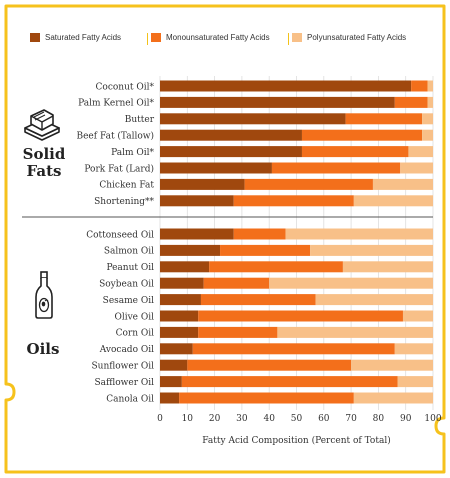  Describe the element at coordinates (156, 37) in the screenshot. I see `legend-swatch-mono` at that location.